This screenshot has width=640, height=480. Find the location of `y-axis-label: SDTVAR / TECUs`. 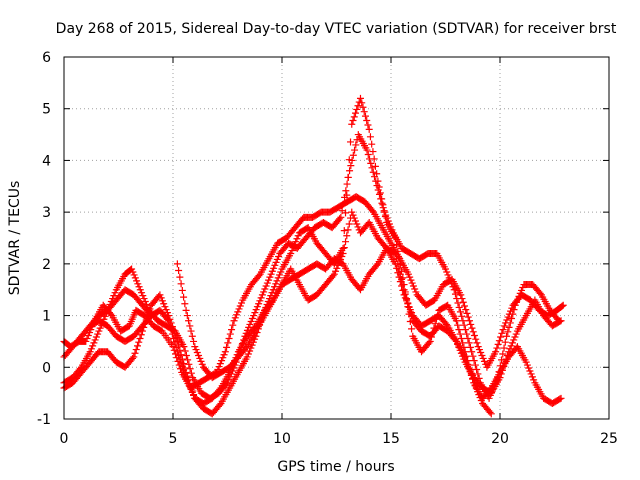

y-axis-label: SDTVAR / TECUs is located at coordinates (15, 238).